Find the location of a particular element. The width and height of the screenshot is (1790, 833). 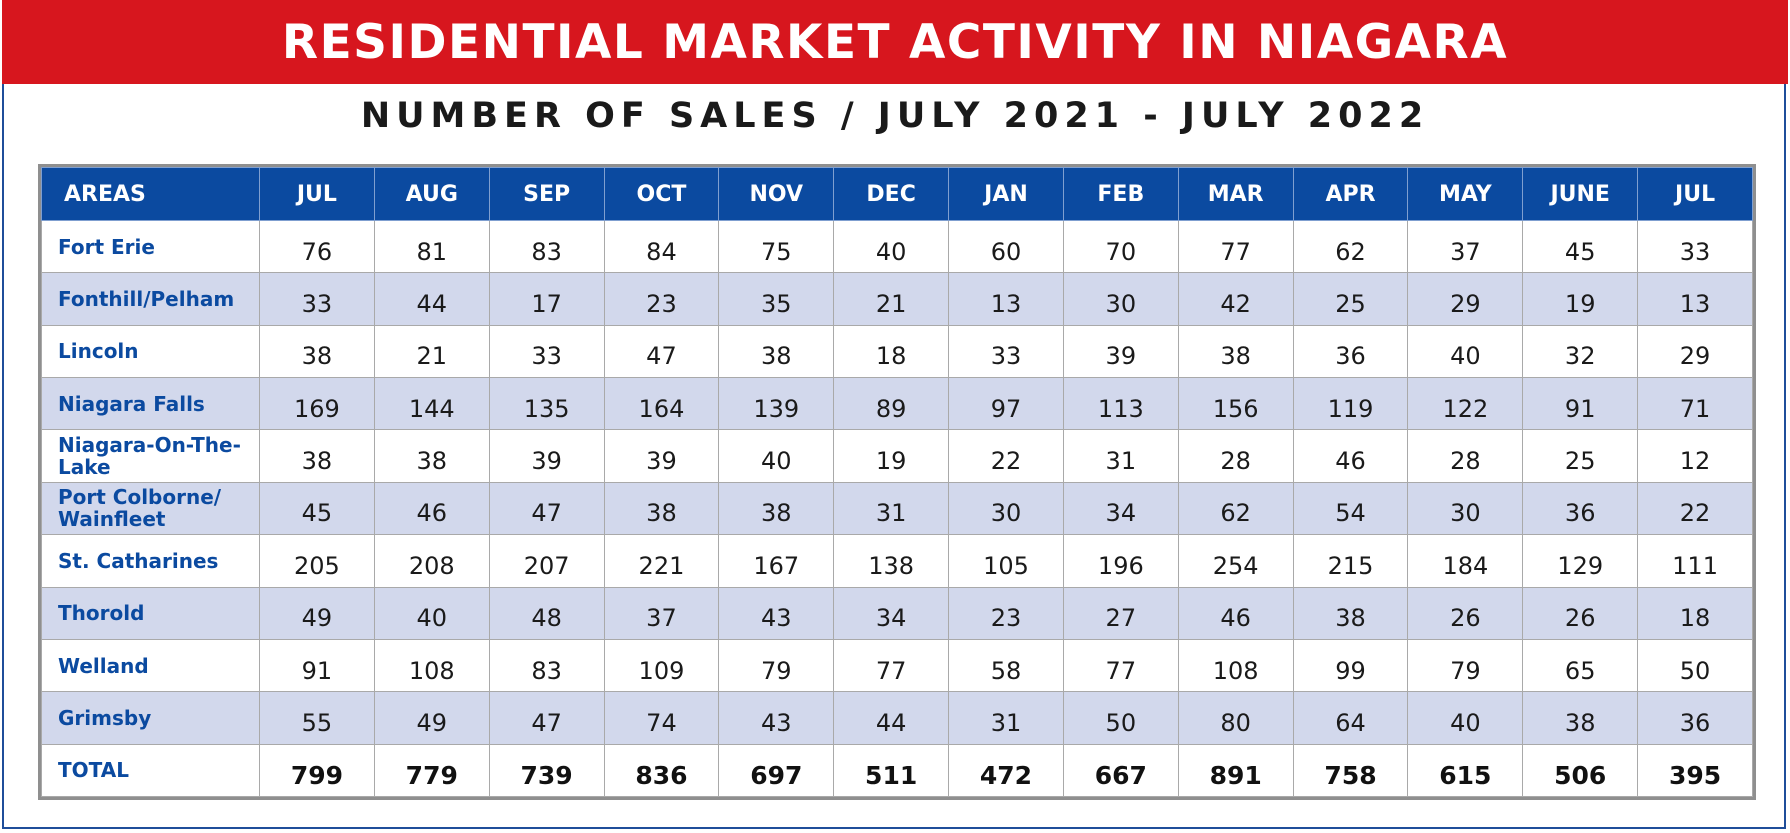

sales-value-cell: 65 is located at coordinates (1580, 665).